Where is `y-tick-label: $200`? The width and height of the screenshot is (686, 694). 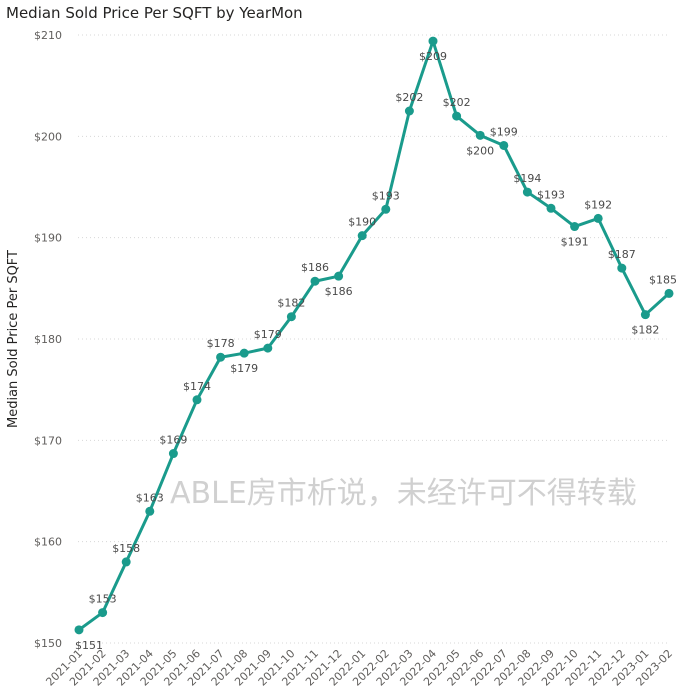 y-tick-label: $200 is located at coordinates (48, 136).